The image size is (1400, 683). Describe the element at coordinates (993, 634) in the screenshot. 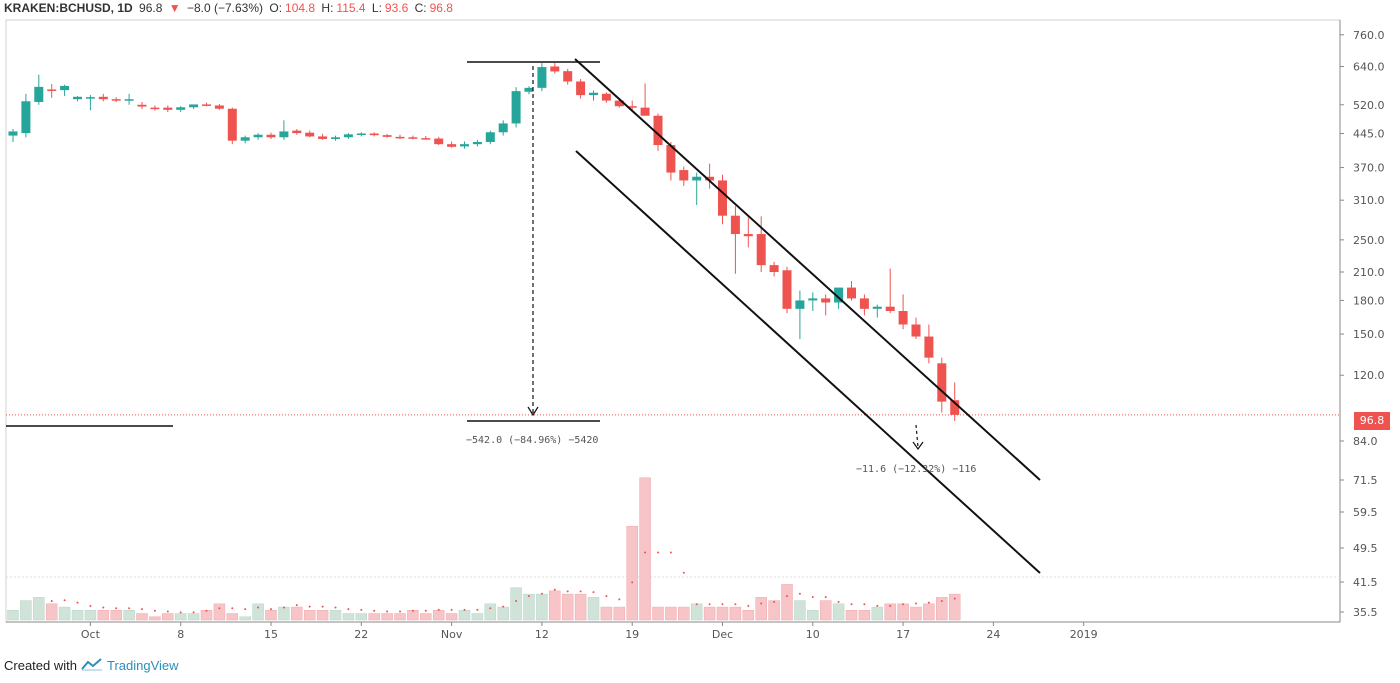

I see `x-tick-label: 24` at that location.